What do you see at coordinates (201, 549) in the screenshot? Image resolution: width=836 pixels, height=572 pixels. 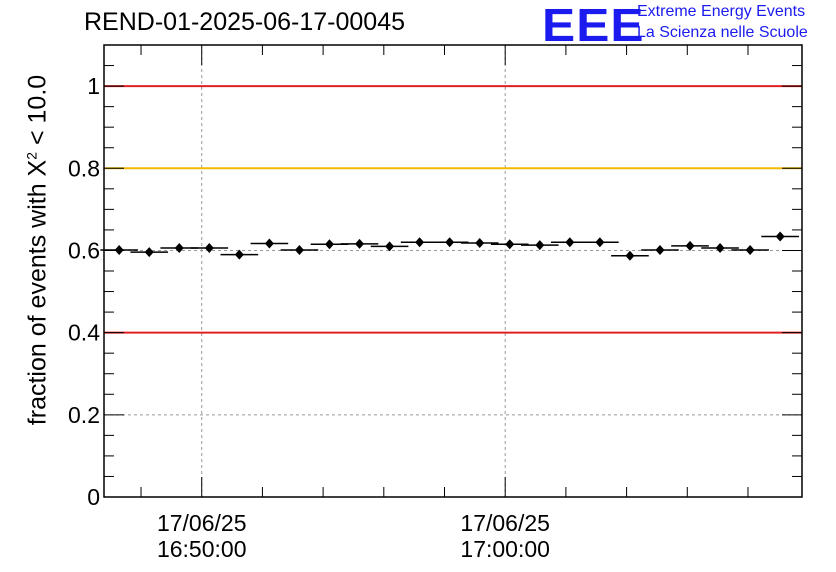 I see `x-tick-label-time: 16:50:00` at bounding box center [201, 549].